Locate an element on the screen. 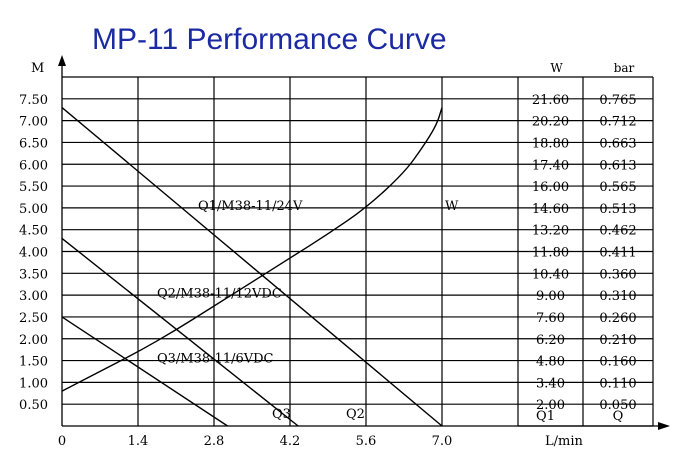  x-tick-label: 1.4 is located at coordinates (138, 441).